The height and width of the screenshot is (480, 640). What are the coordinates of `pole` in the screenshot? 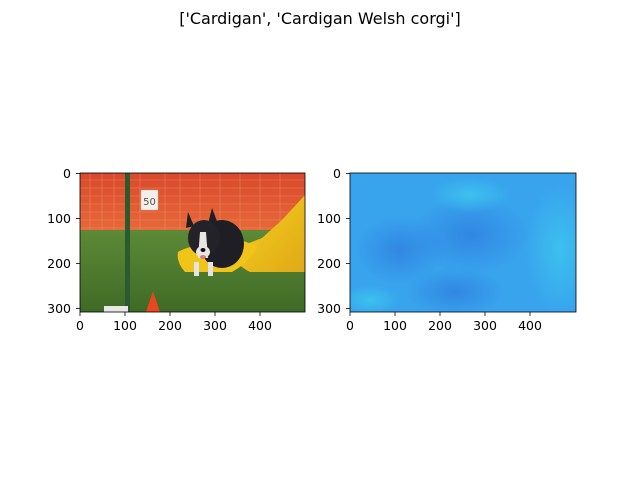 It's located at (127, 242).